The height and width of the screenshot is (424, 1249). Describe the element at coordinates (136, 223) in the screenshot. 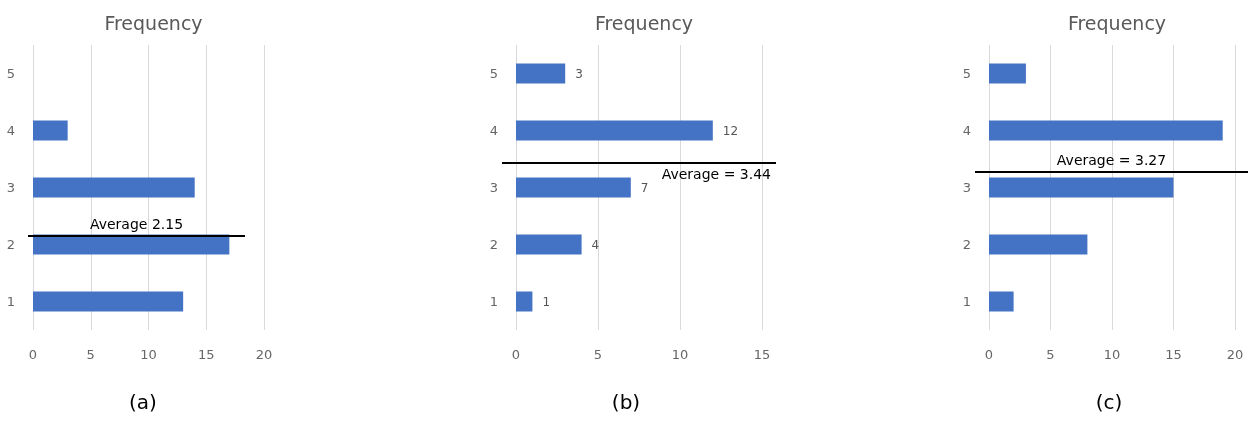

I see `ref-line-label: Average 2.15` at that location.